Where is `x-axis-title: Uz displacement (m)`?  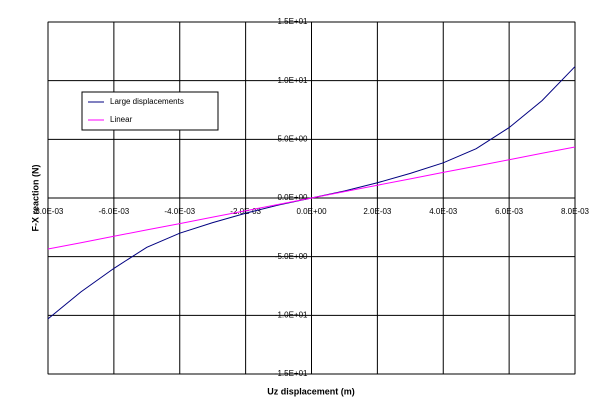 x-axis-title: Uz displacement (m) is located at coordinates (311, 391).